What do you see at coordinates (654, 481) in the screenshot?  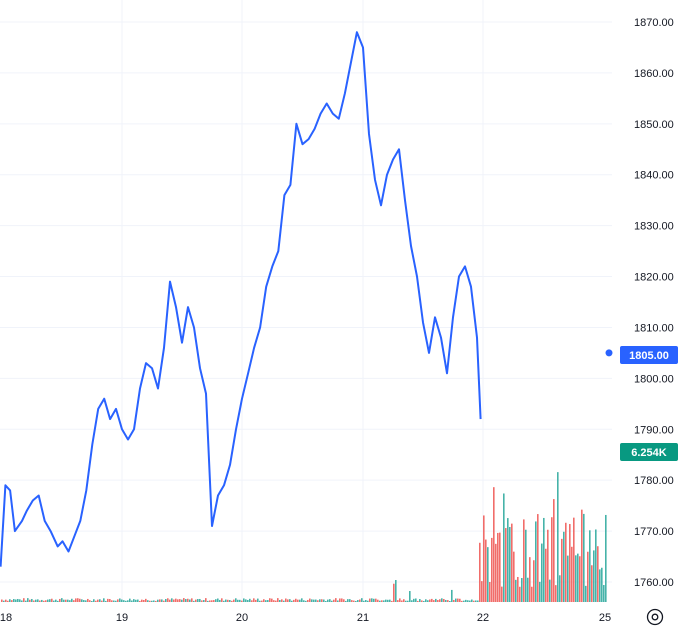 I see `y-tick-label: 1780.00` at bounding box center [654, 481].